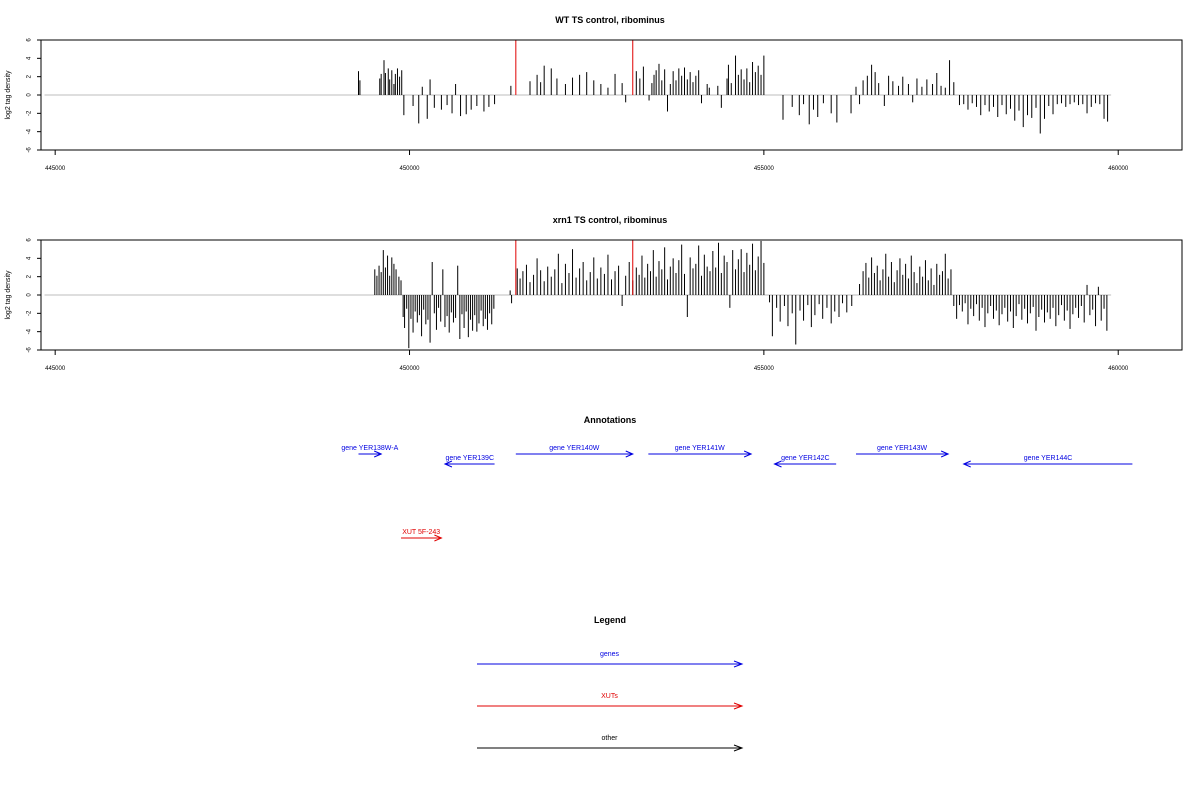 The height and width of the screenshot is (800, 1200). What do you see at coordinates (469, 458) in the screenshot?
I see `annotation-label: gene YER139C` at bounding box center [469, 458].